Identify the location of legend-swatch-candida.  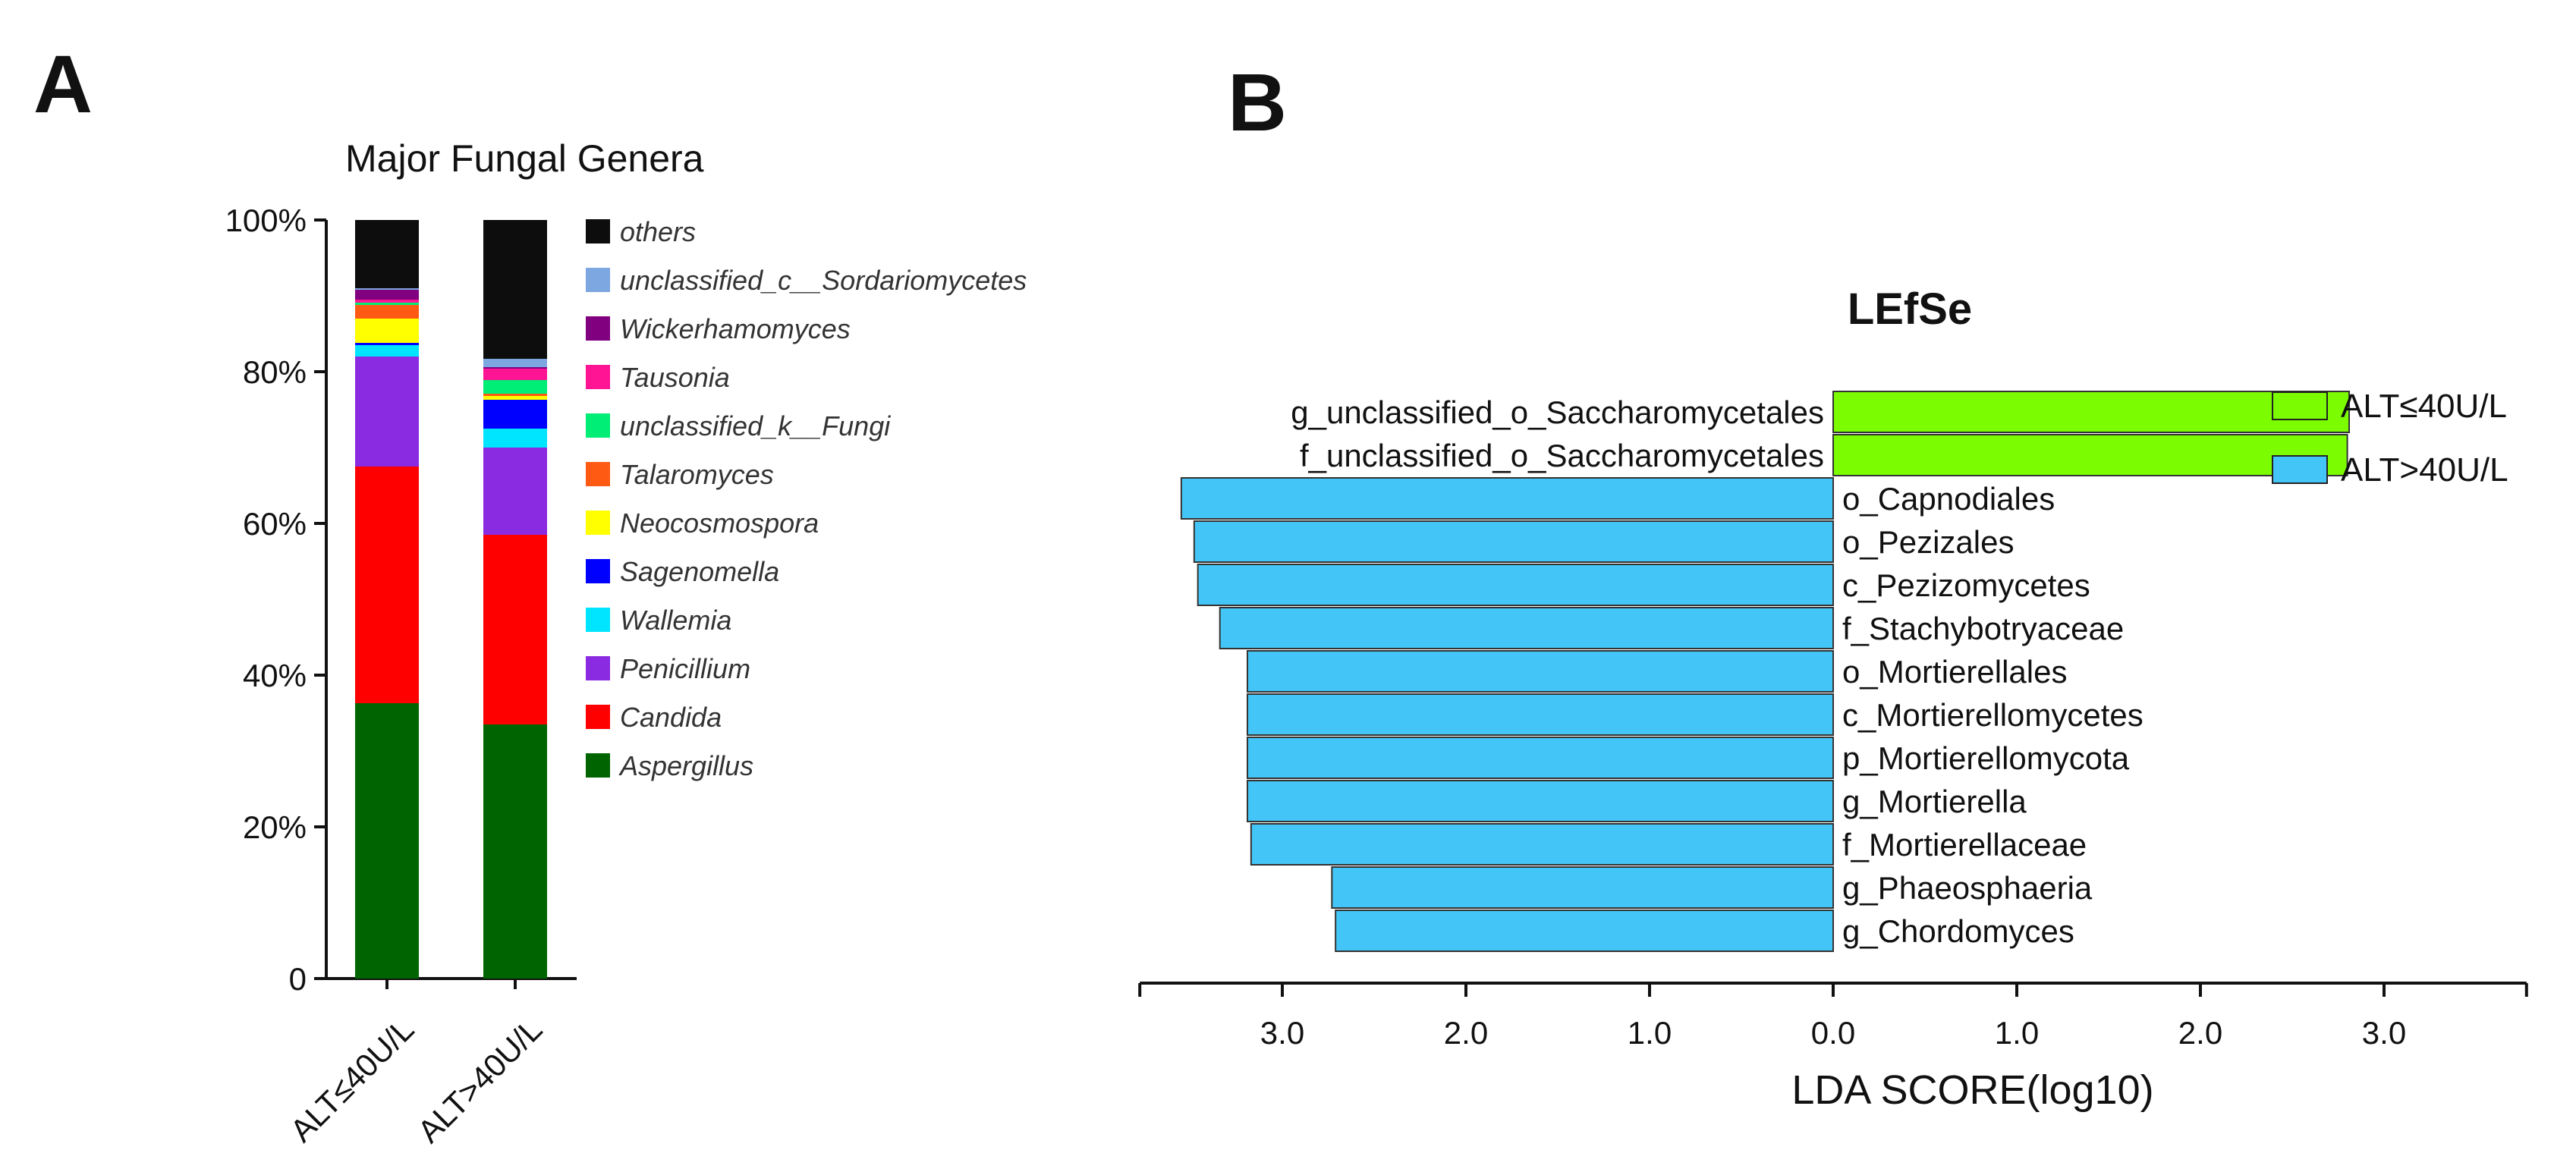
(598, 717).